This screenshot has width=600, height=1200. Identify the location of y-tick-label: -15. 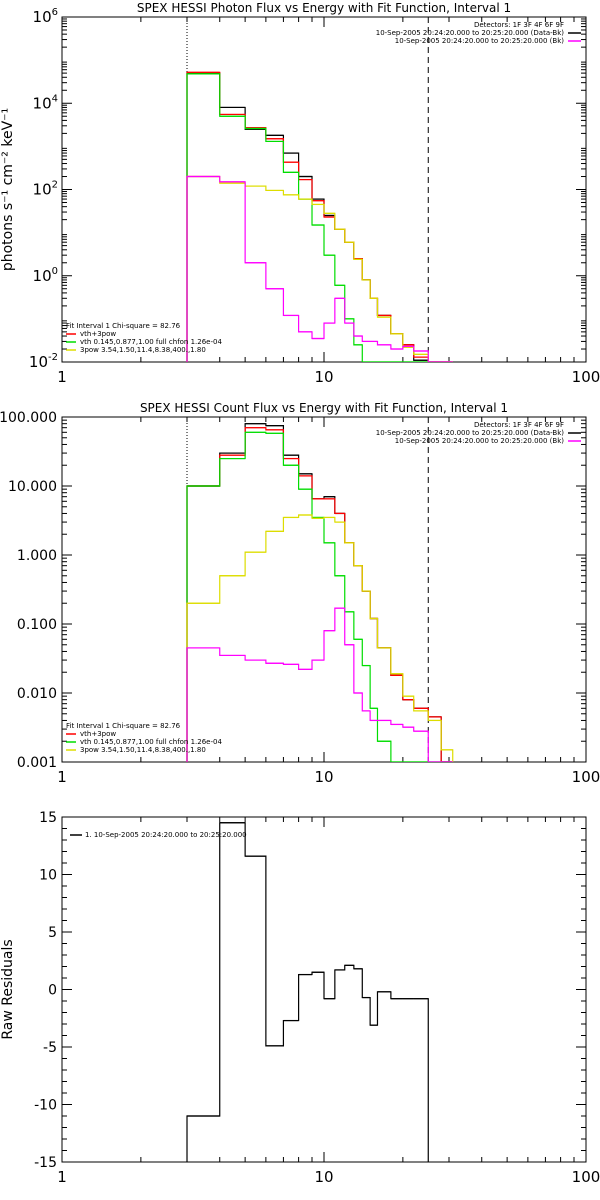
(45, 1163).